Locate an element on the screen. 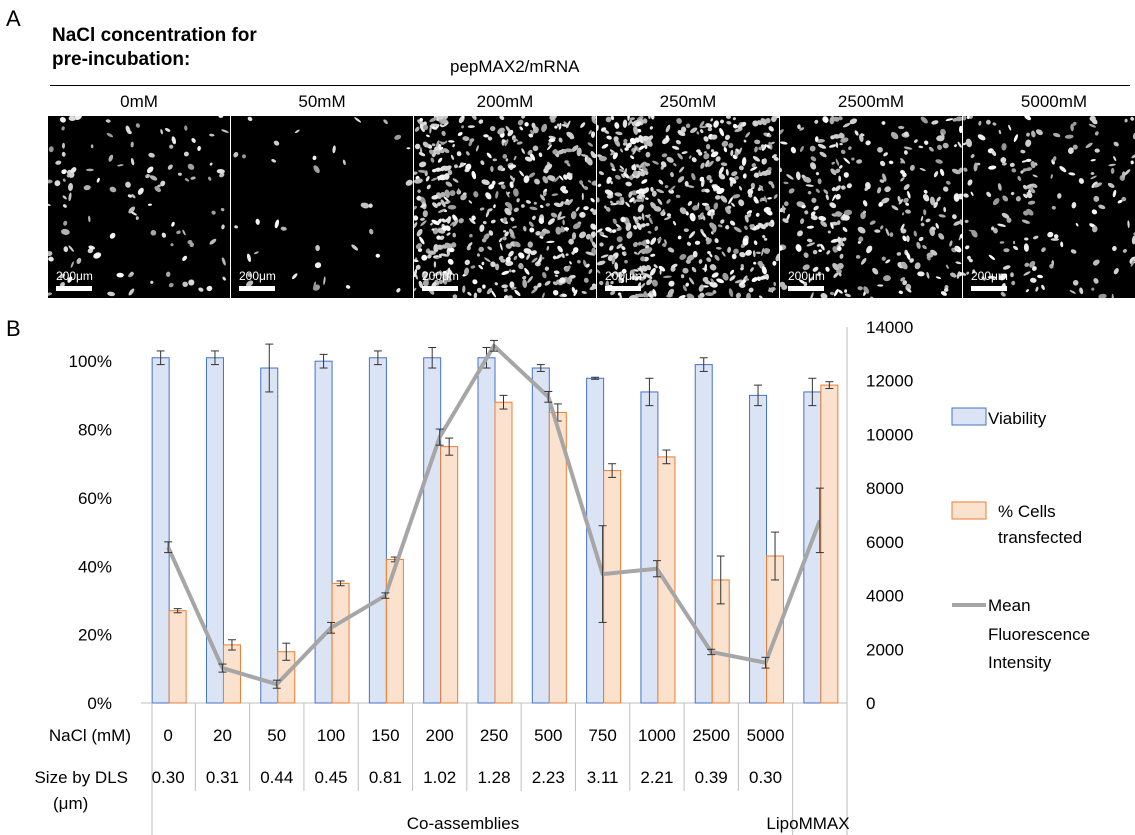 The image size is (1135, 835). table-size-value: 2.21 is located at coordinates (656, 777).